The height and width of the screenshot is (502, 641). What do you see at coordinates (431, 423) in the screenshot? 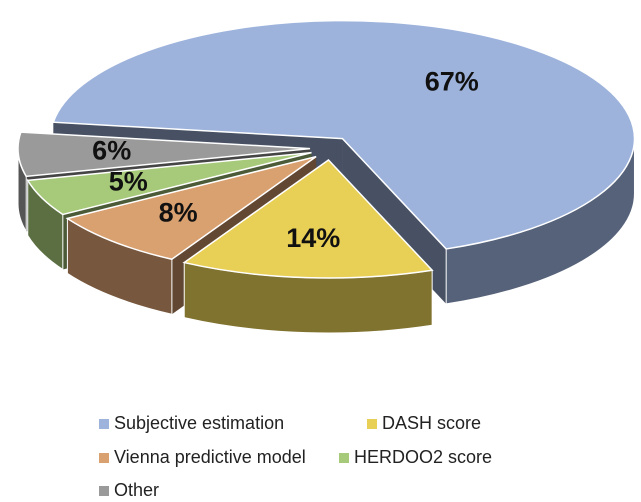
I see `legend-label: DASH score` at bounding box center [431, 423].